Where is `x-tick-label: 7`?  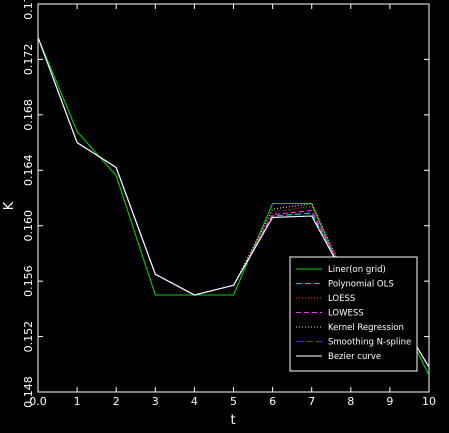
x-tick-label: 7 is located at coordinates (311, 401).